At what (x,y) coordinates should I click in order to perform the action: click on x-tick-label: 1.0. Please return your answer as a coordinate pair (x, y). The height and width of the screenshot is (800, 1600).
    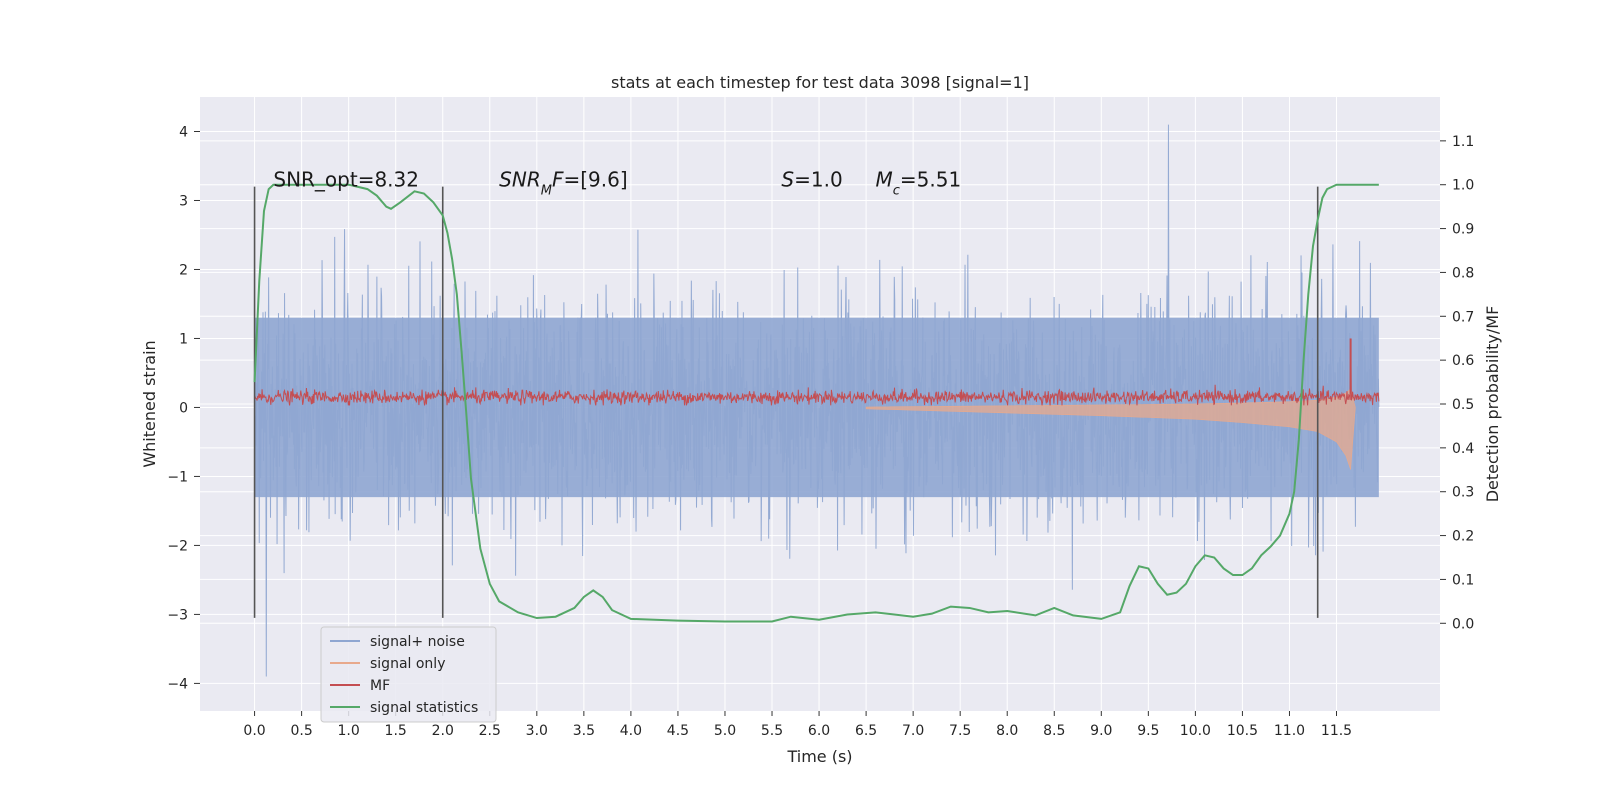
    Looking at the image, I should click on (349, 731).